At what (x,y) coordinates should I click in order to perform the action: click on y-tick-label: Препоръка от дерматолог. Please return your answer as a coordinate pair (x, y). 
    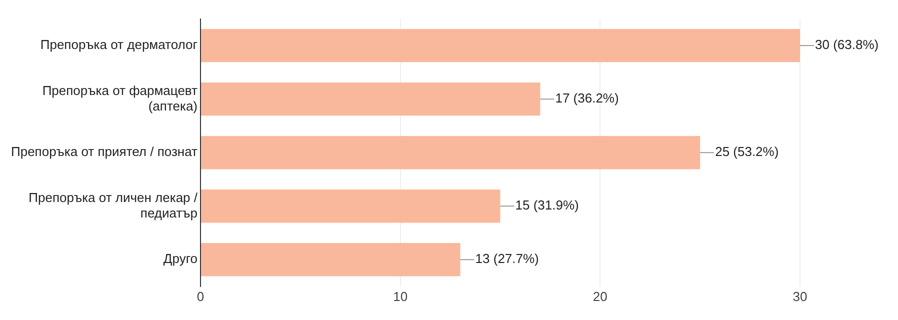
    Looking at the image, I should click on (119, 44).